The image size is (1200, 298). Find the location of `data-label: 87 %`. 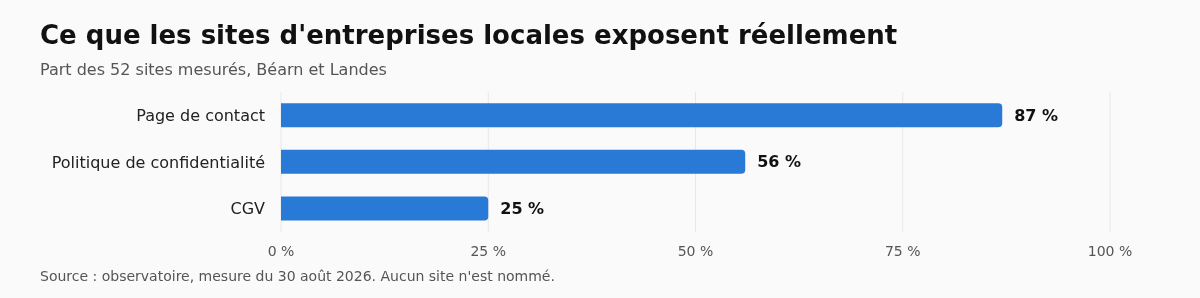

data-label: 87 % is located at coordinates (1036, 115).